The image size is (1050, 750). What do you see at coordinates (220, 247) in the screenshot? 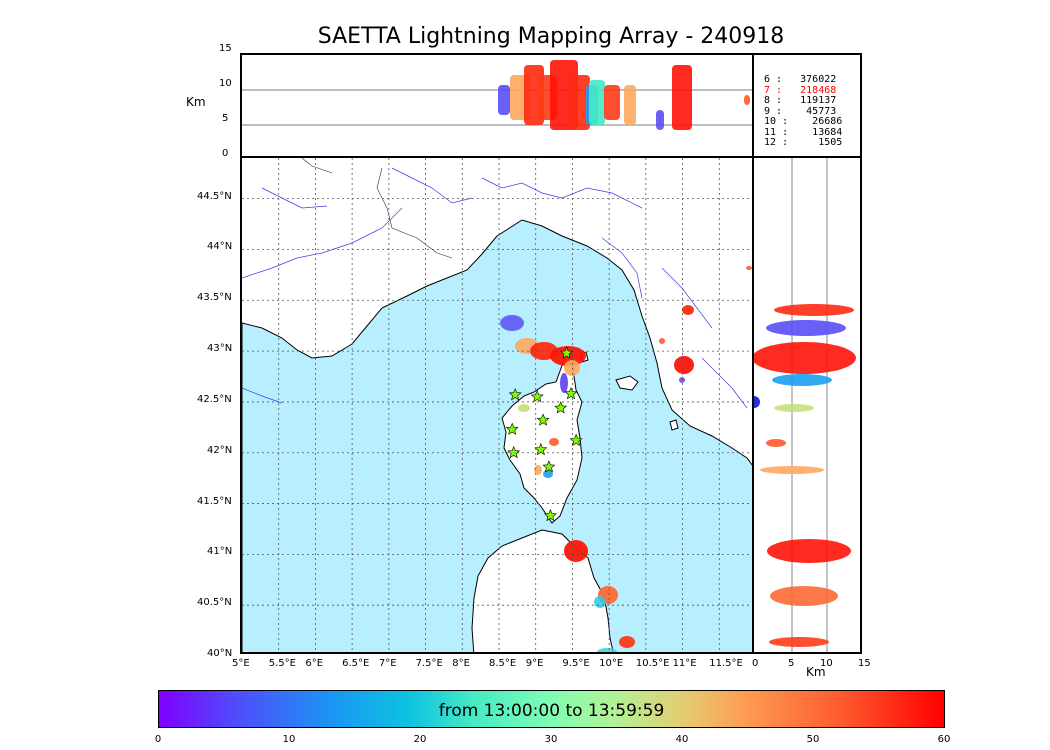
I see `latitude-tick: 44°N` at bounding box center [220, 247].